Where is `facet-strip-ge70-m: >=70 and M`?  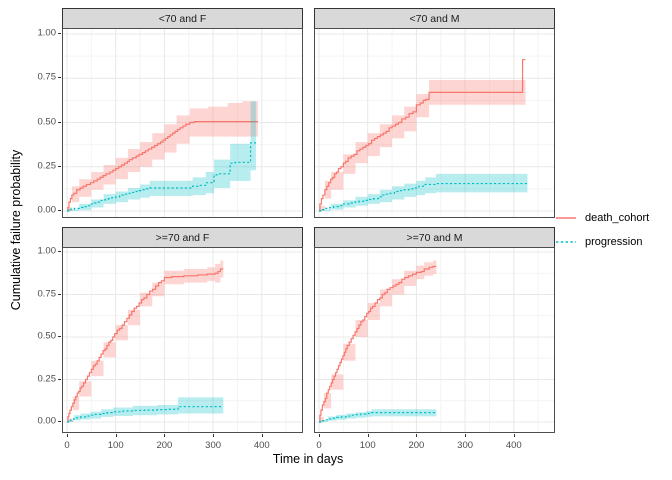 facet-strip-ge70-m: >=70 and M is located at coordinates (434, 237).